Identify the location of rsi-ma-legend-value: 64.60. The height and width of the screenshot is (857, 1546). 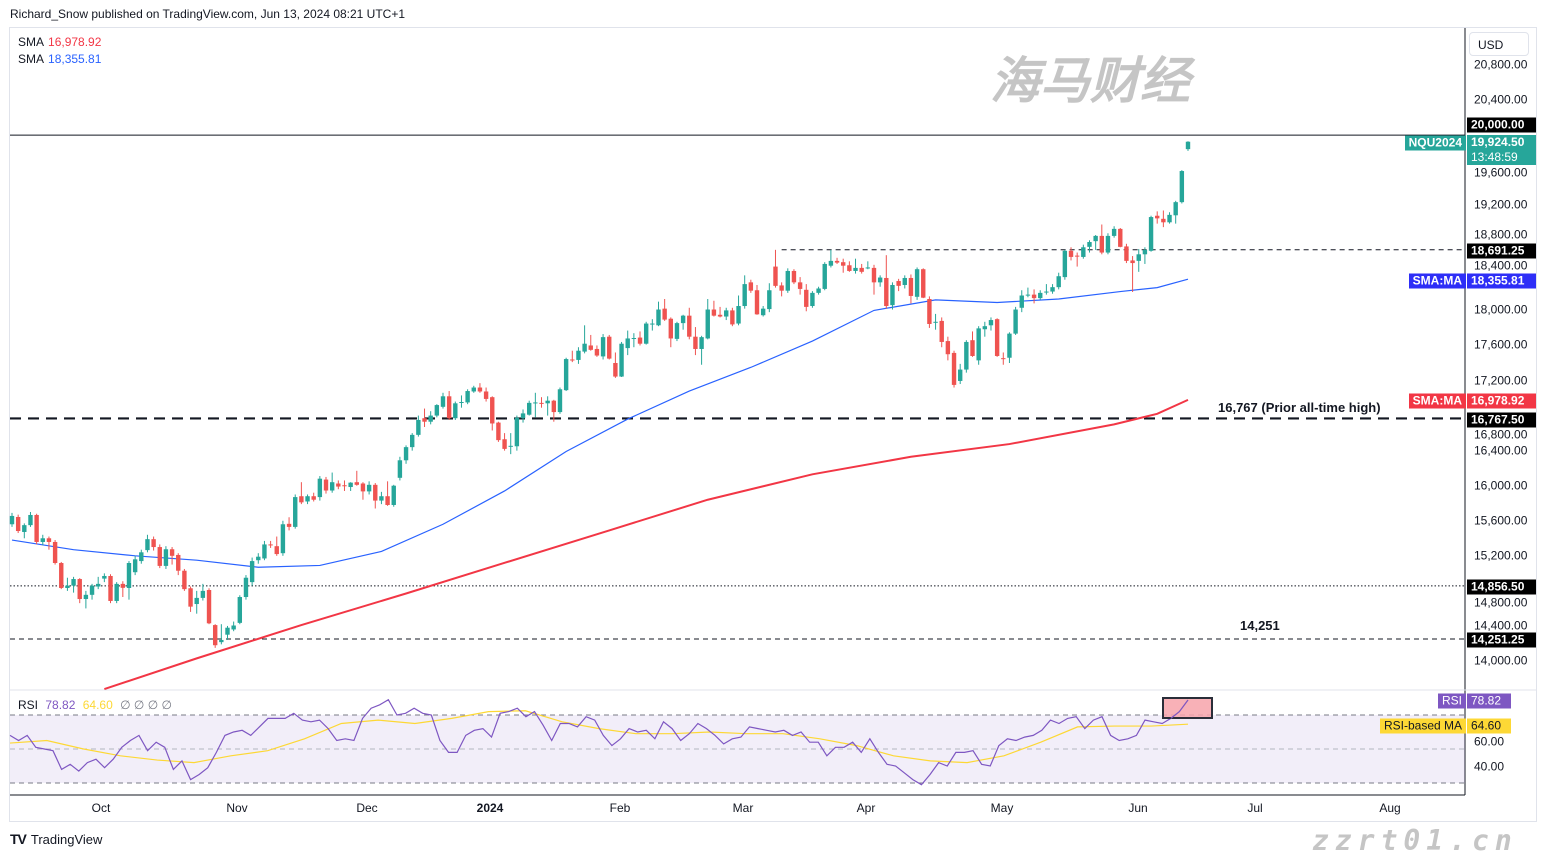
(97, 705).